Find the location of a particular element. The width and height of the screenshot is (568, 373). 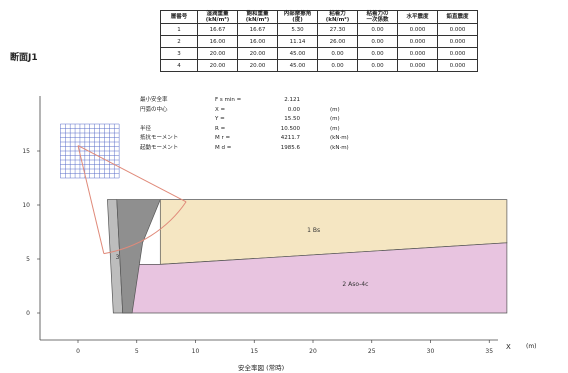

table-header-cell: 粘着力 (kN/m²) is located at coordinates (337, 17).